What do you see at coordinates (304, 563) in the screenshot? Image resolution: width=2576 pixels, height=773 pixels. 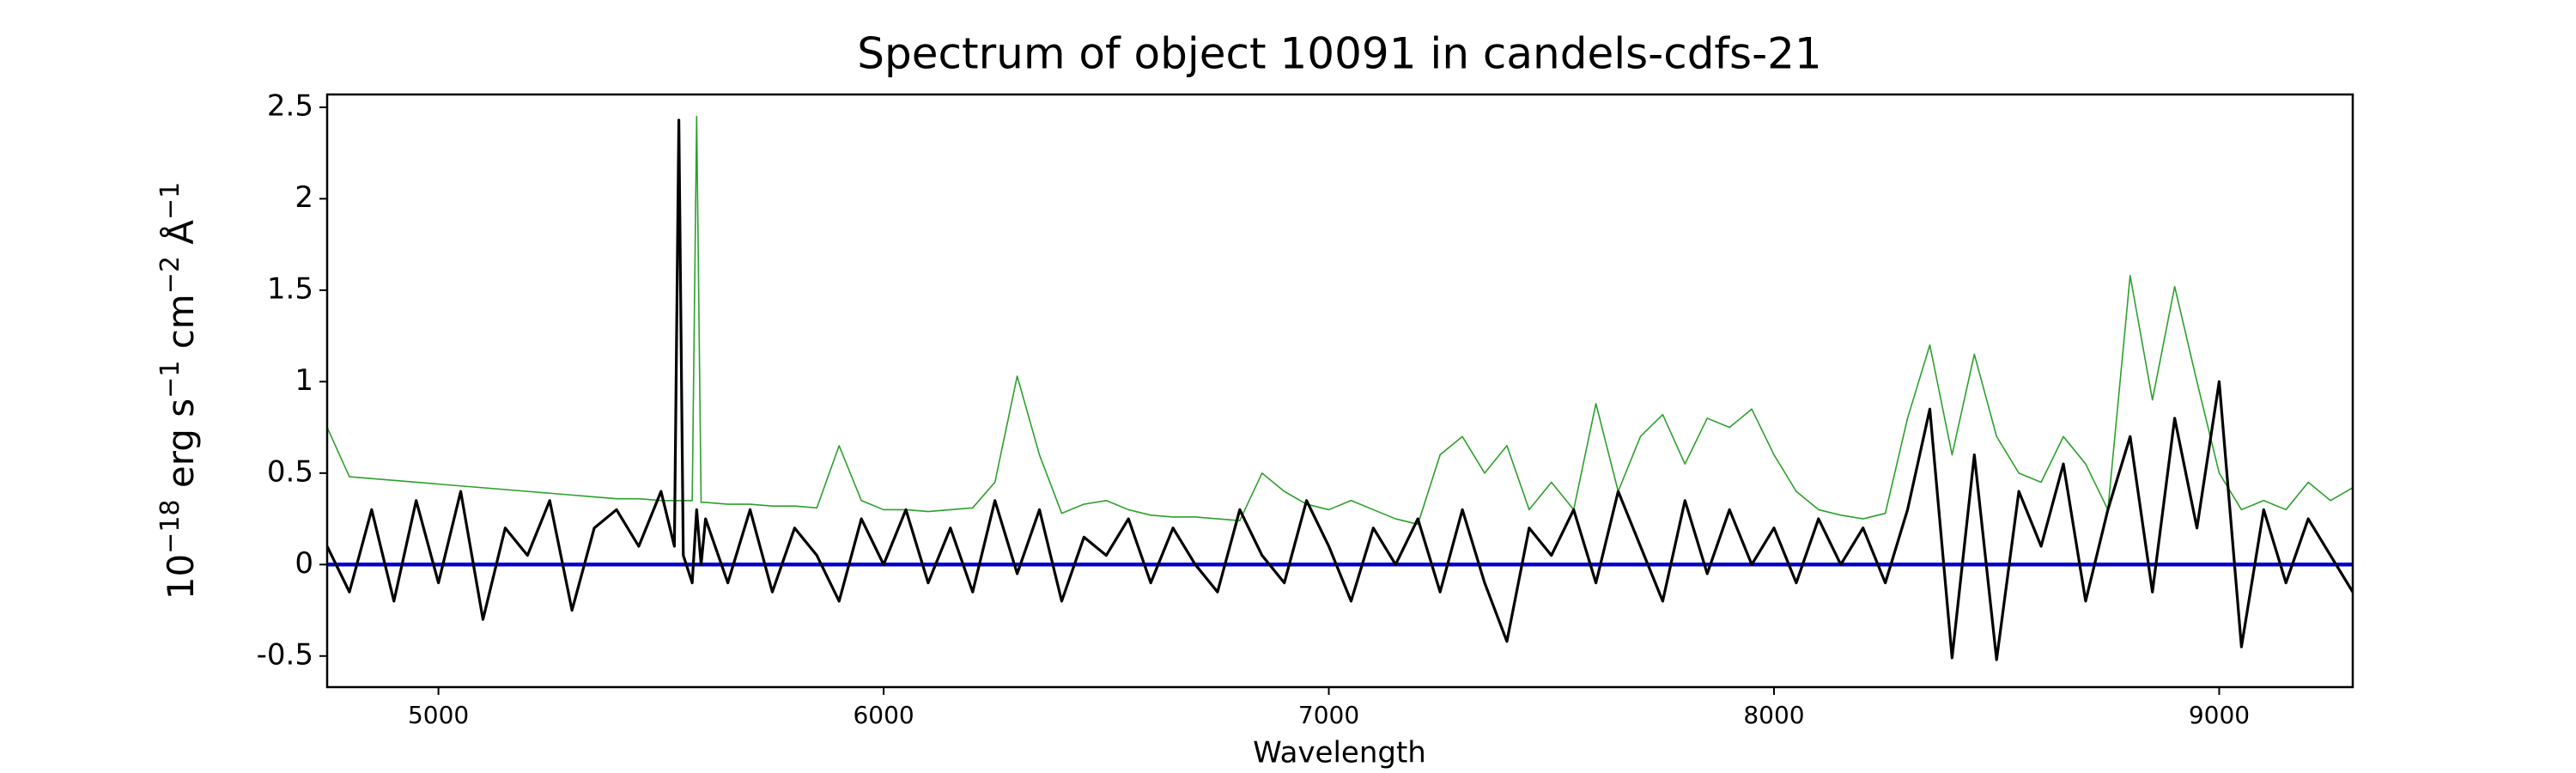 I see `y-tick-label: 0` at bounding box center [304, 563].